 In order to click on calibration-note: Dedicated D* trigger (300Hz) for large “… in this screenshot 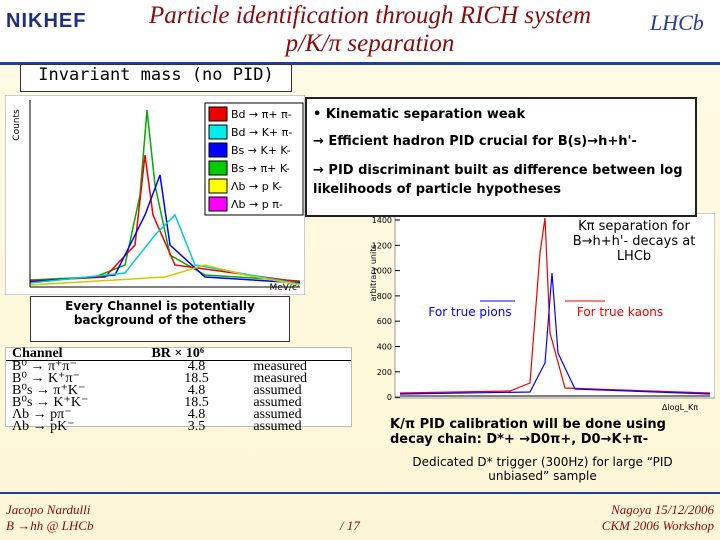, I will do `click(542, 469)`.